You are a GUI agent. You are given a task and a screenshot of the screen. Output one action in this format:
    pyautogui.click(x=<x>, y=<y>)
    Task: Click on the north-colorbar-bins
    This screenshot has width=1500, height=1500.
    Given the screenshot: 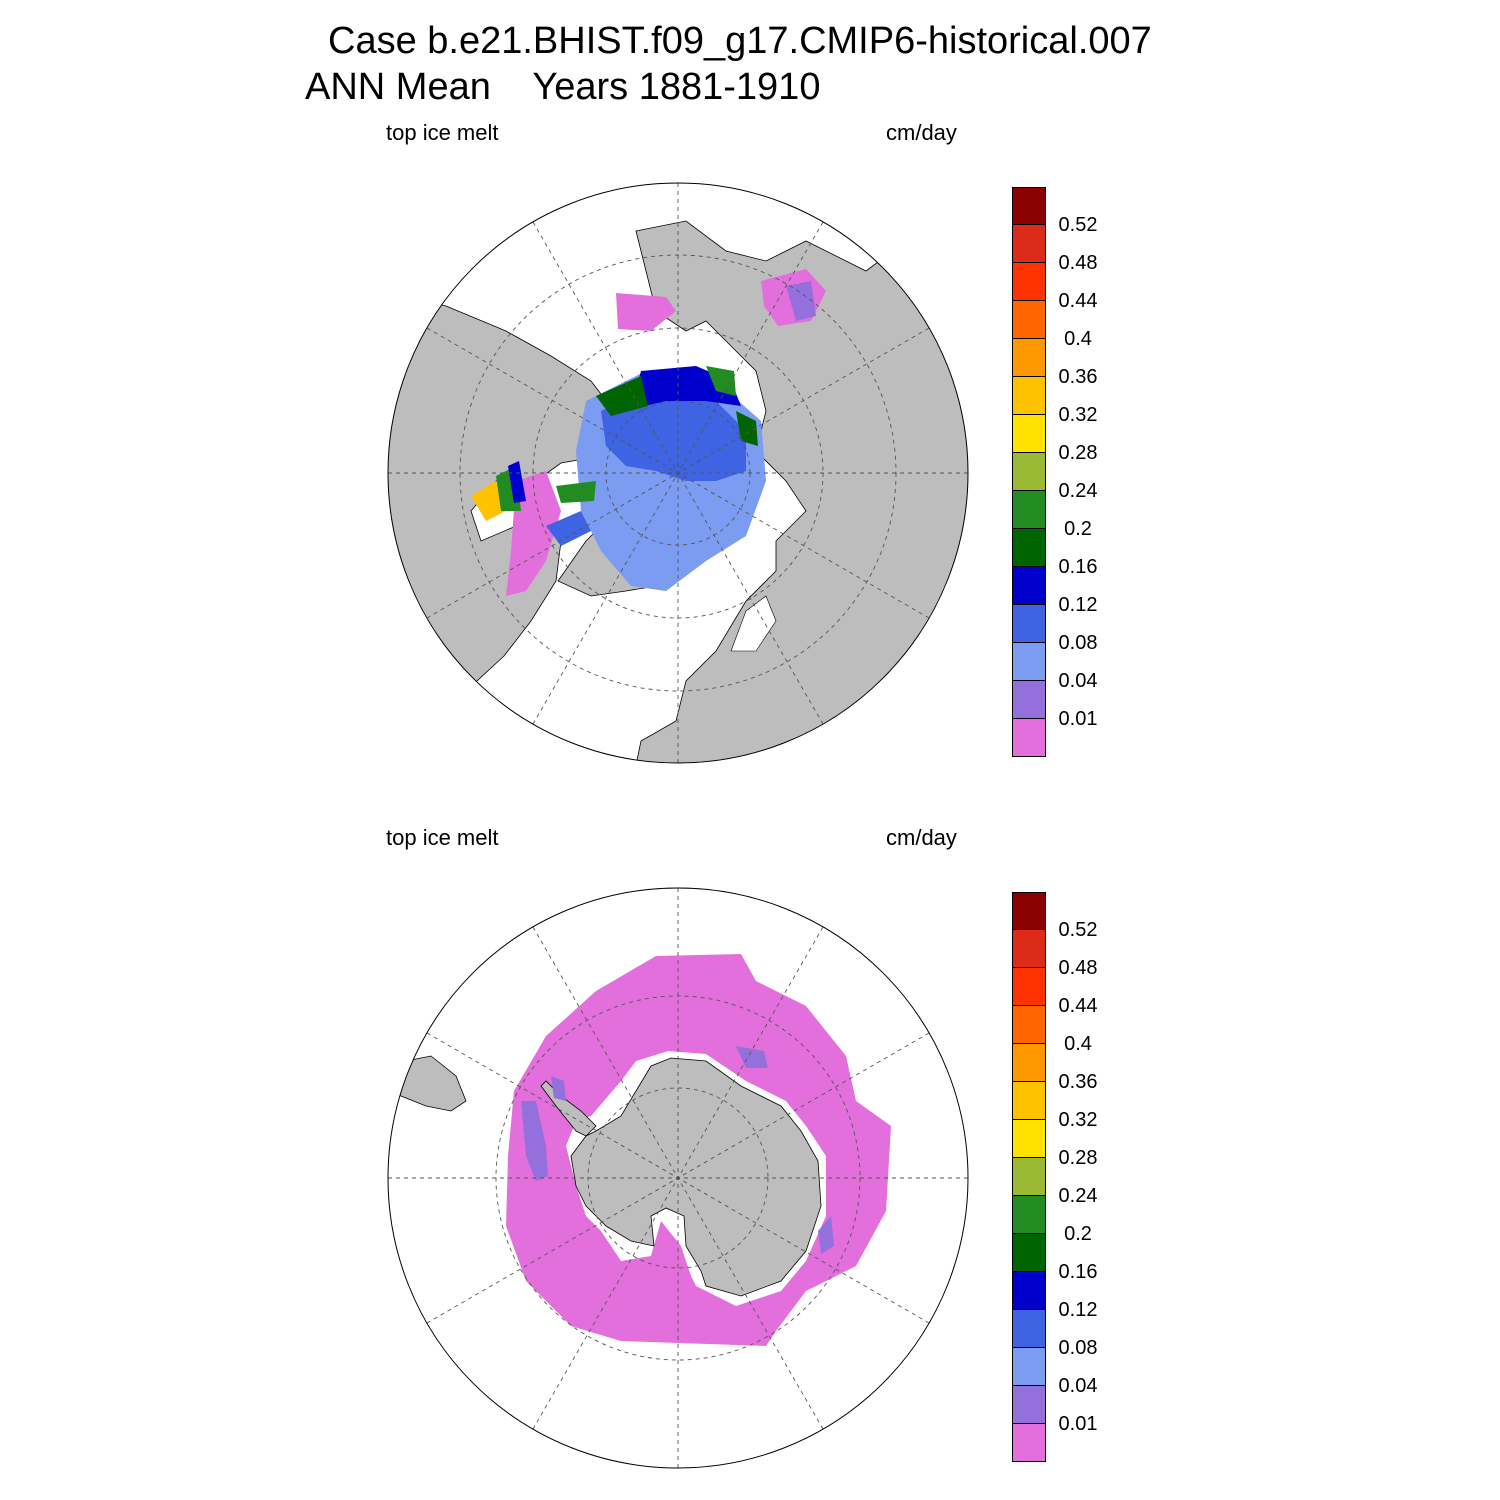 What is the action you would take?
    pyautogui.click(x=1029, y=472)
    